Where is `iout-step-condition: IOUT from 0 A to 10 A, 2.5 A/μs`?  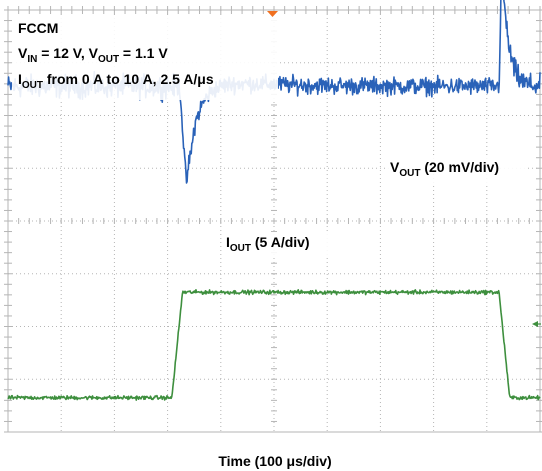 iout-step-condition: IOUT from 0 A to 10 A, 2.5 A/μs is located at coordinates (116, 81).